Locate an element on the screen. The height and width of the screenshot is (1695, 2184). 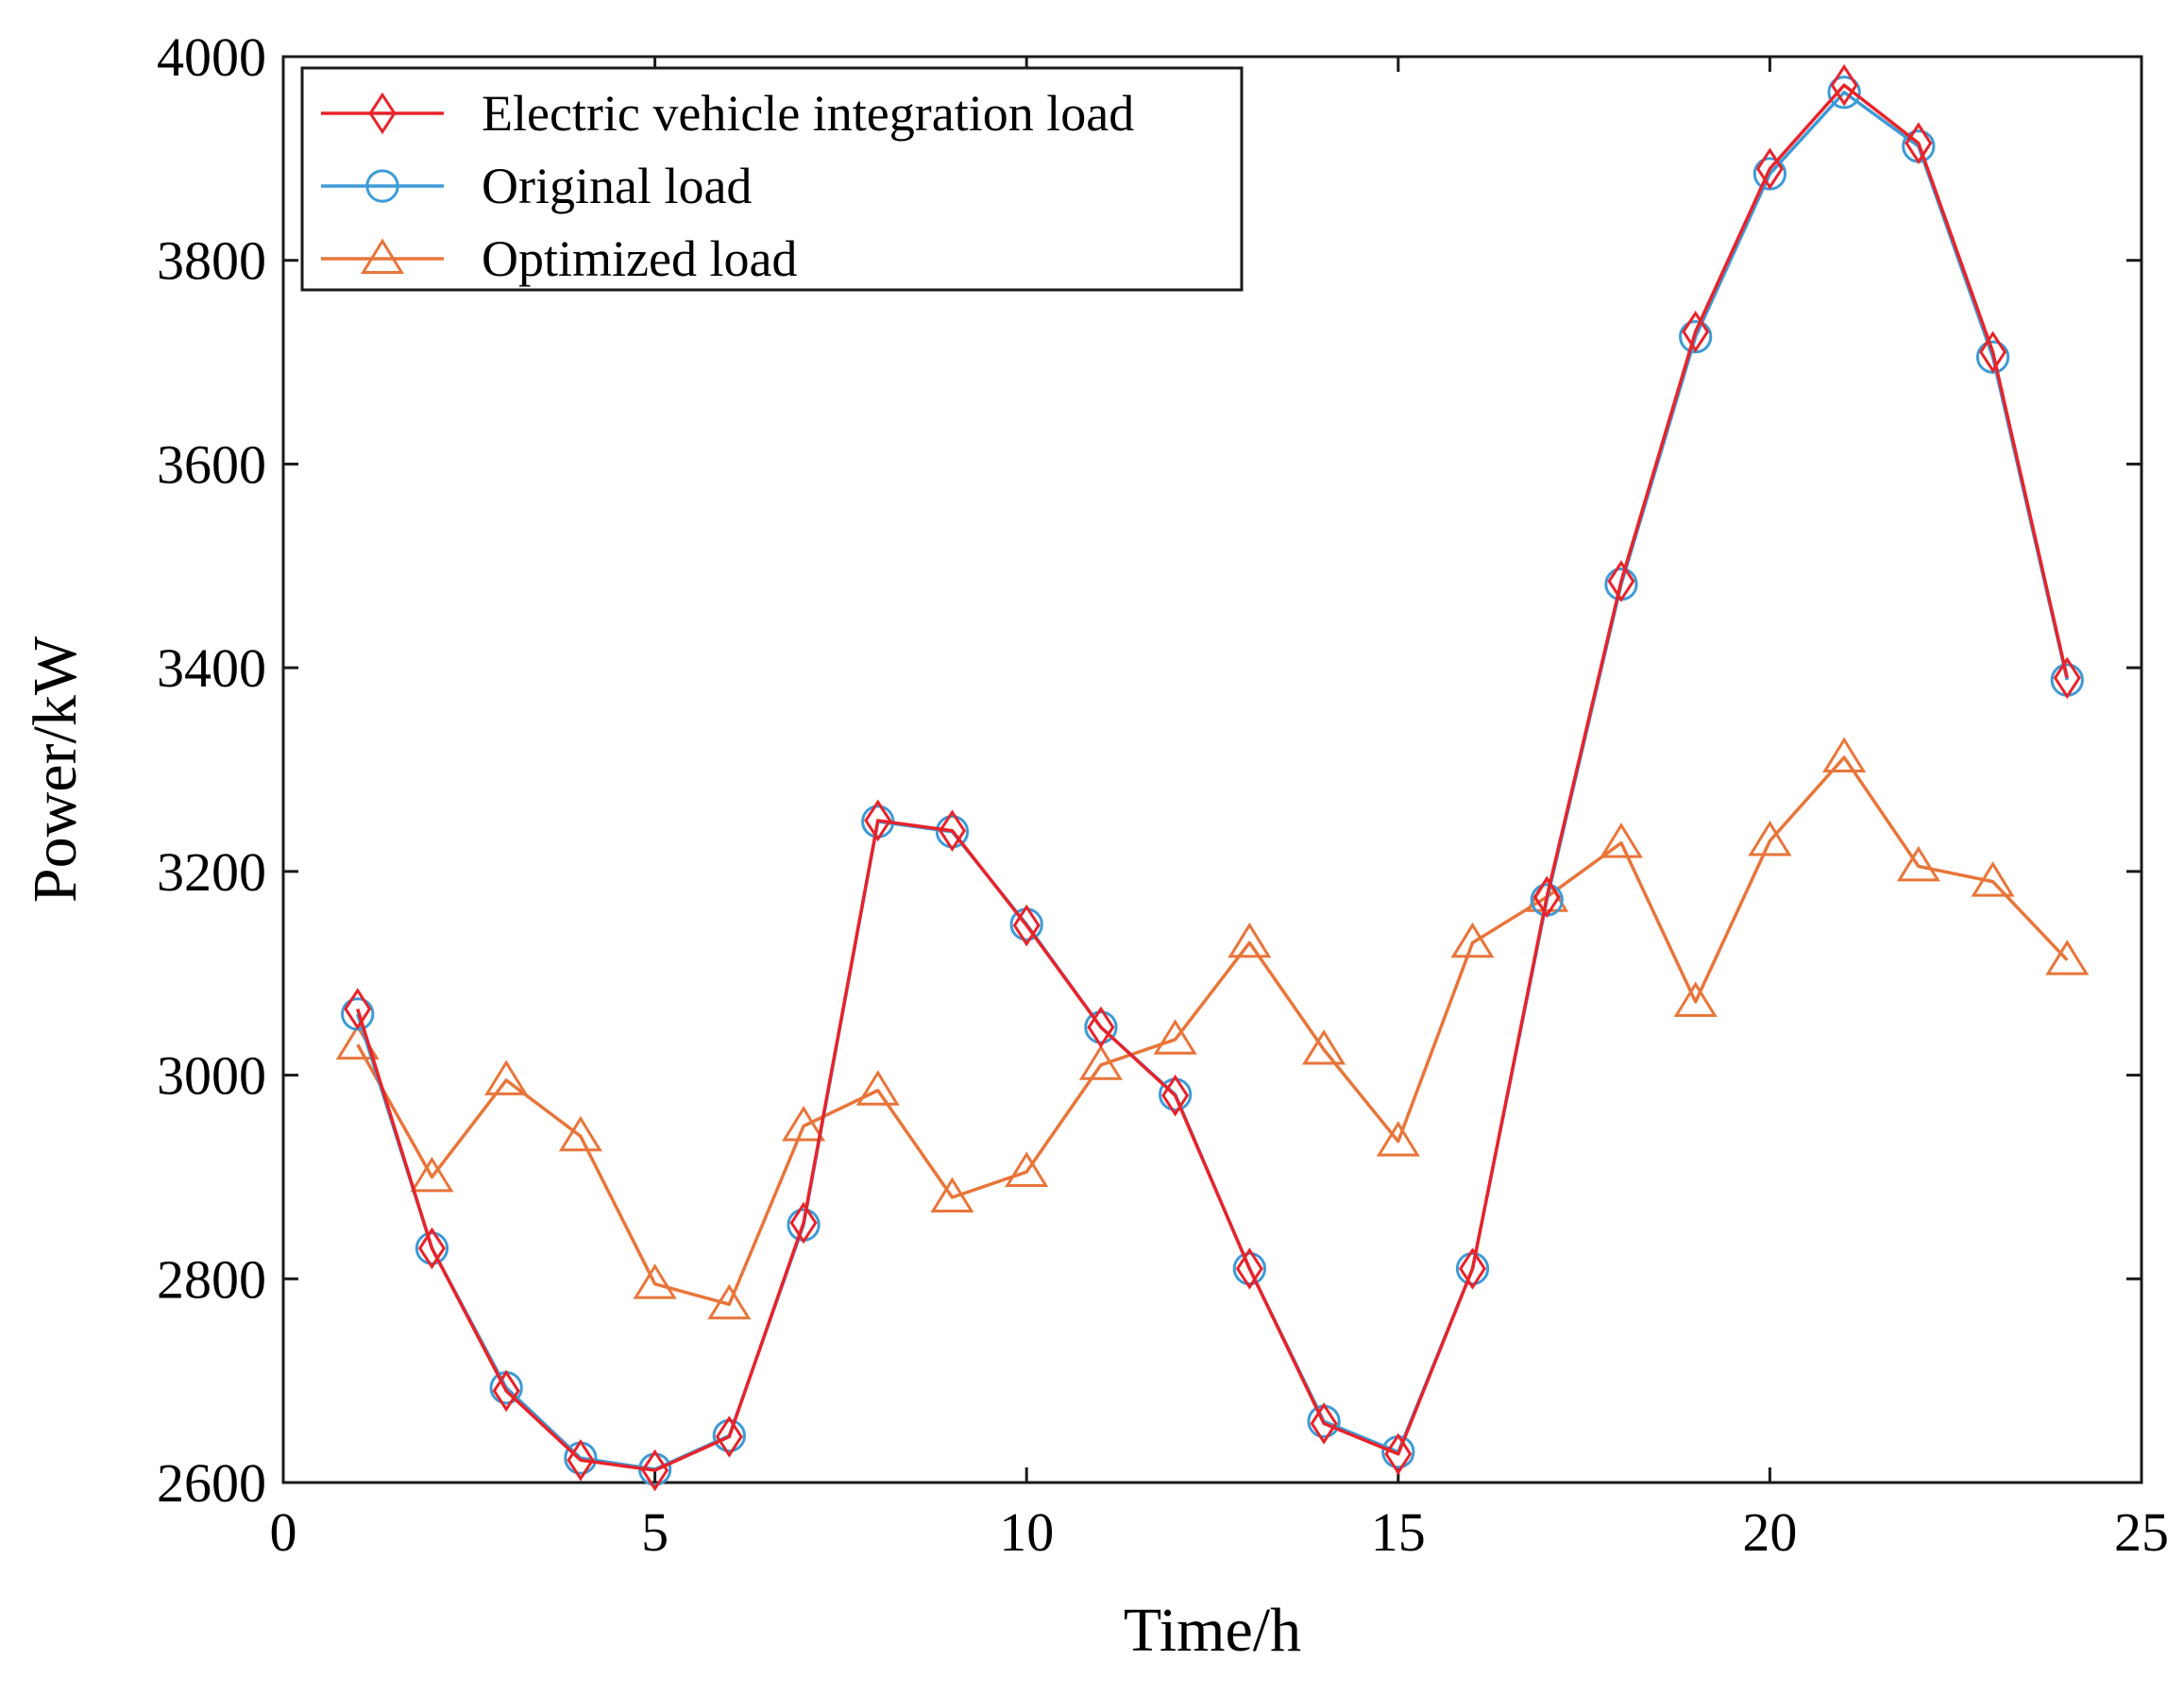
y-tick-label: 4000 is located at coordinates (211, 57).